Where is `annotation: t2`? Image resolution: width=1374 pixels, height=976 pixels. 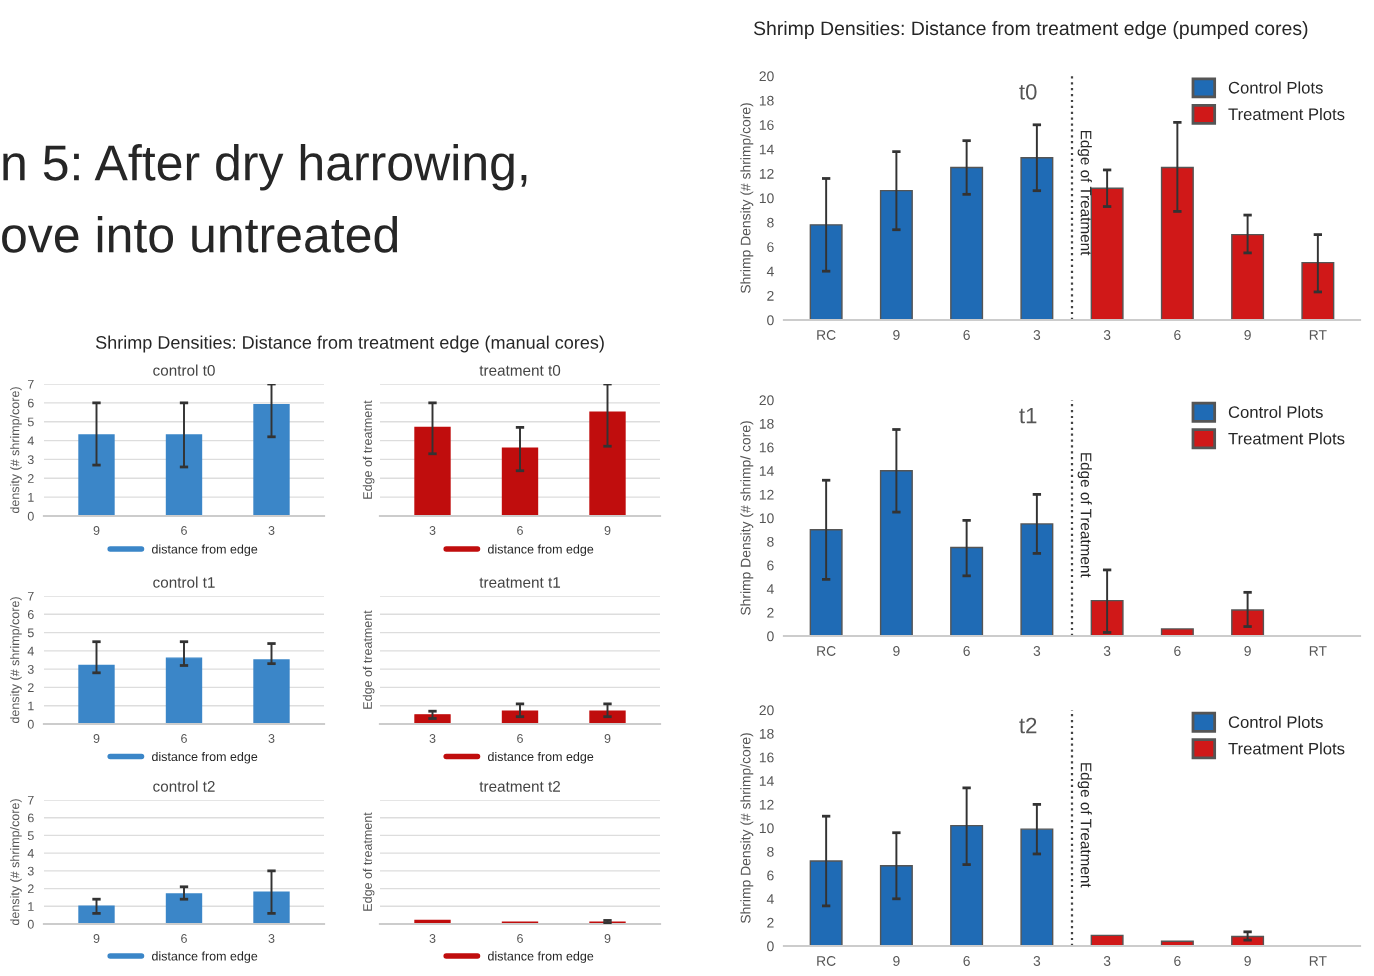
annotation: t2 is located at coordinates (1028, 725).